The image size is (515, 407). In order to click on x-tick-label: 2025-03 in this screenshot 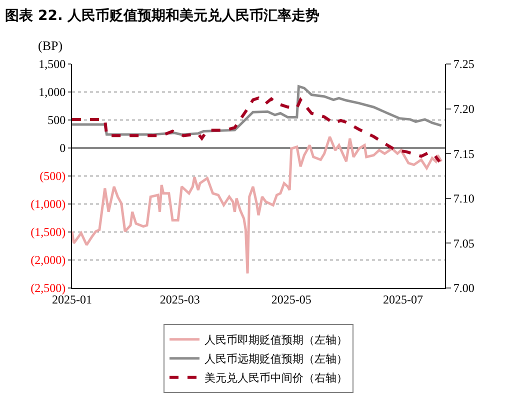, I will do `click(180, 299)`.